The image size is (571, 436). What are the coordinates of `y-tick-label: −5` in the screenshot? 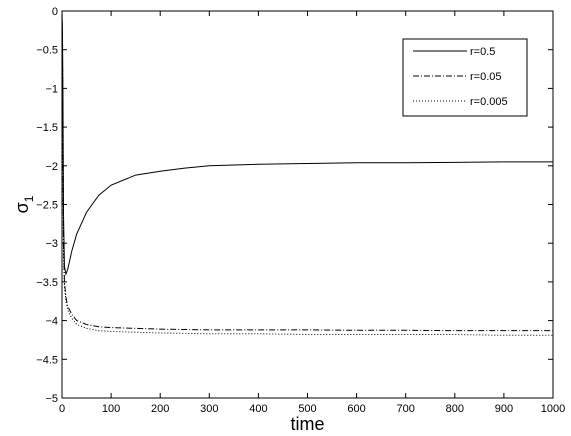 It's located at (51, 399).